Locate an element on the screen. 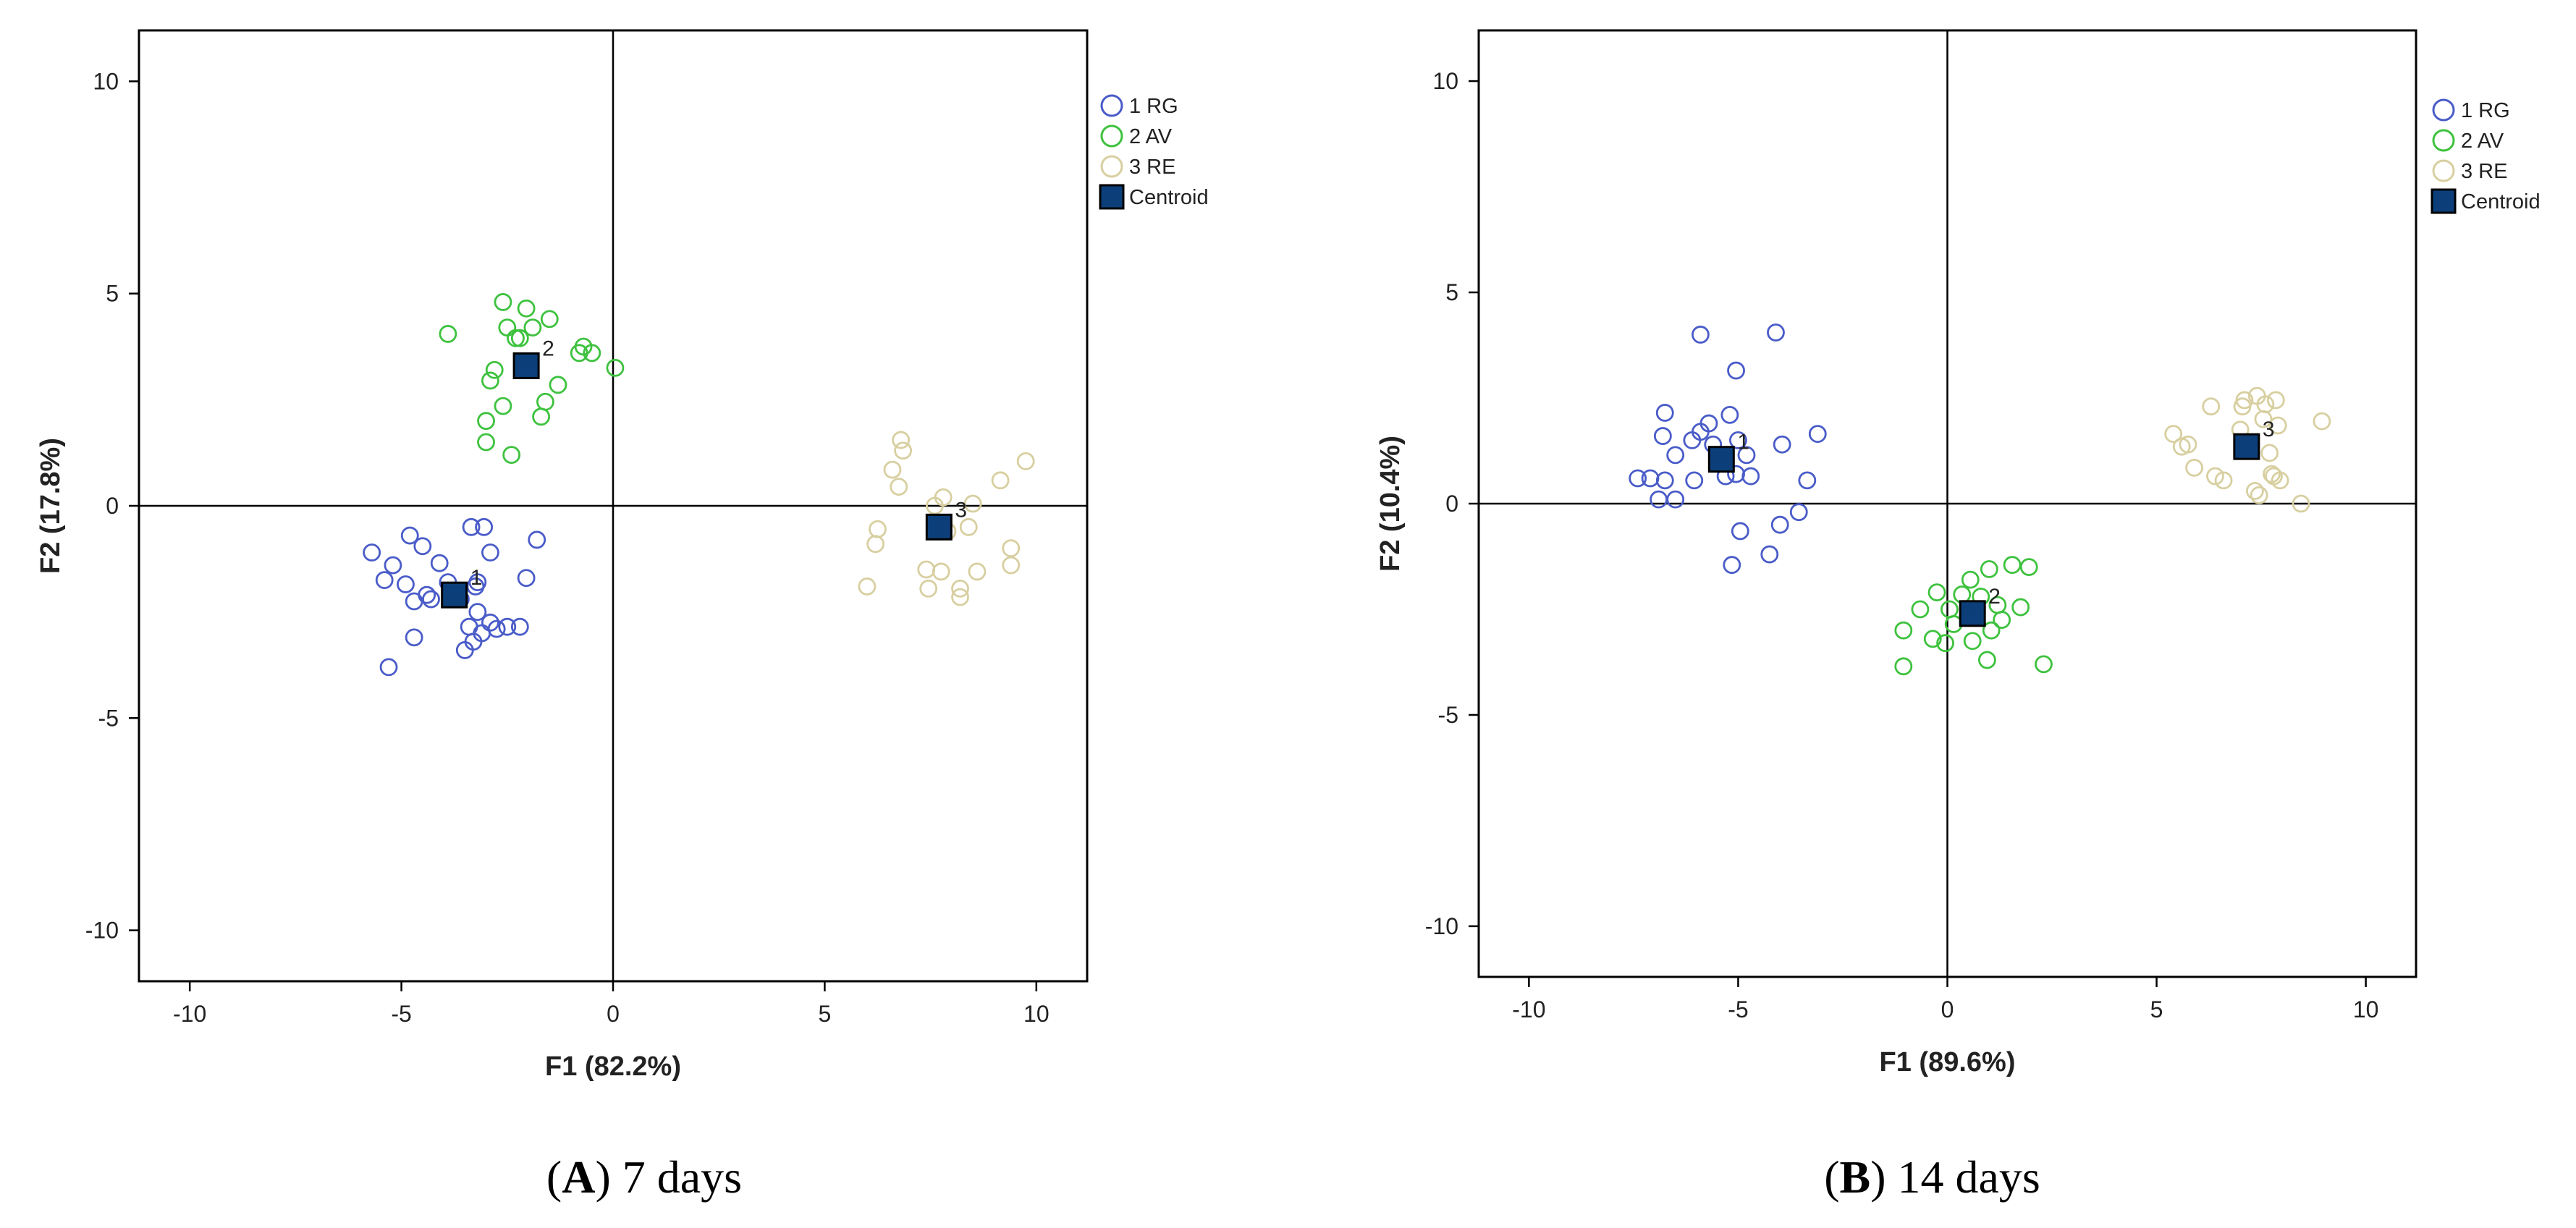 This screenshot has width=2576, height=1228. caption-text: 14 days is located at coordinates (1963, 1177).